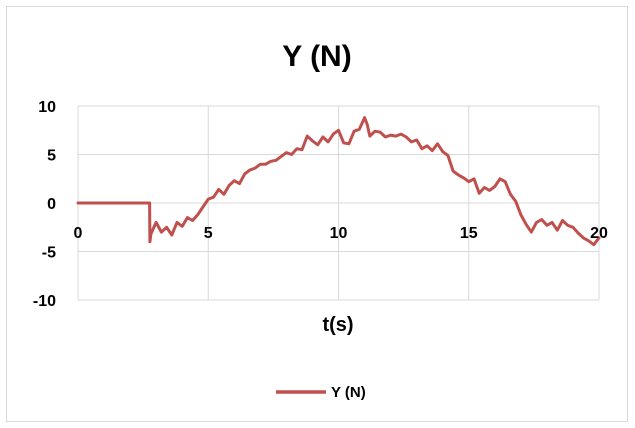 This screenshot has width=635, height=428. I want to click on y-tick-label: 0, so click(51, 204).